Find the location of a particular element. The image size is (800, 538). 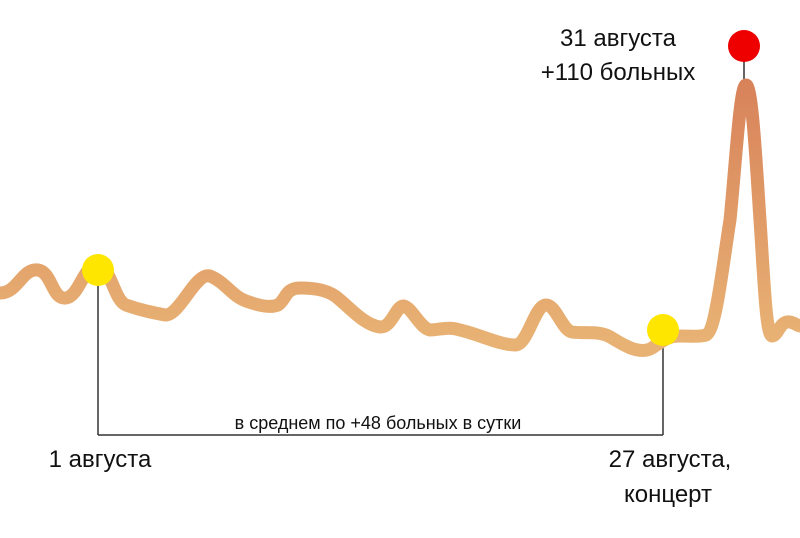

start-marker is located at coordinates (98, 270).